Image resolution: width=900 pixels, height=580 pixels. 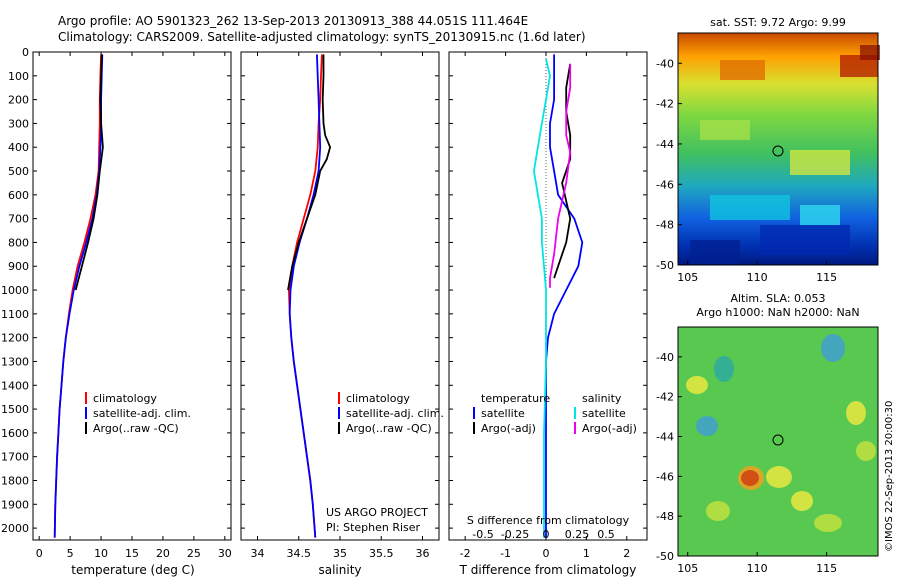 I want to click on salinity-profiles, so click(x=309, y=296).